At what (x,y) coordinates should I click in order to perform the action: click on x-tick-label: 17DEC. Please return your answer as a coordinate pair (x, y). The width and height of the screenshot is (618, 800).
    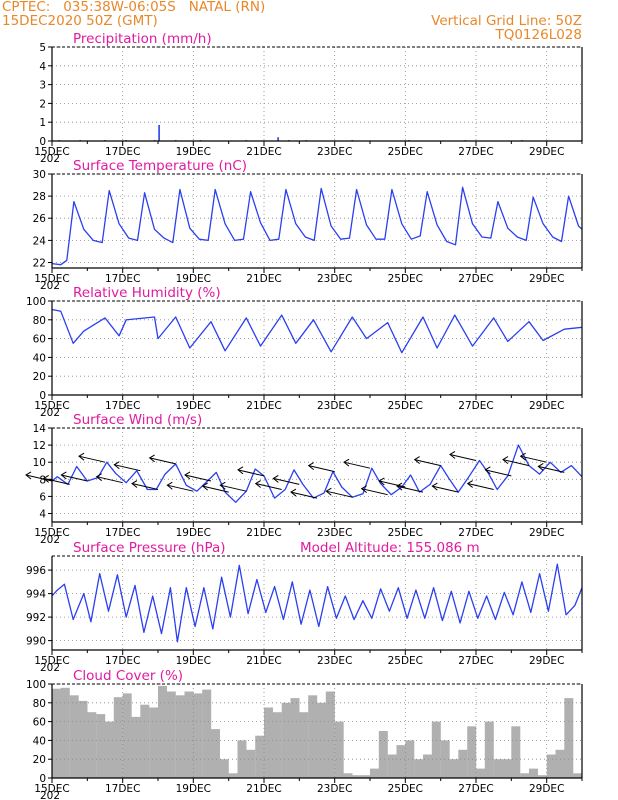
    Looking at the image, I should click on (122, 789).